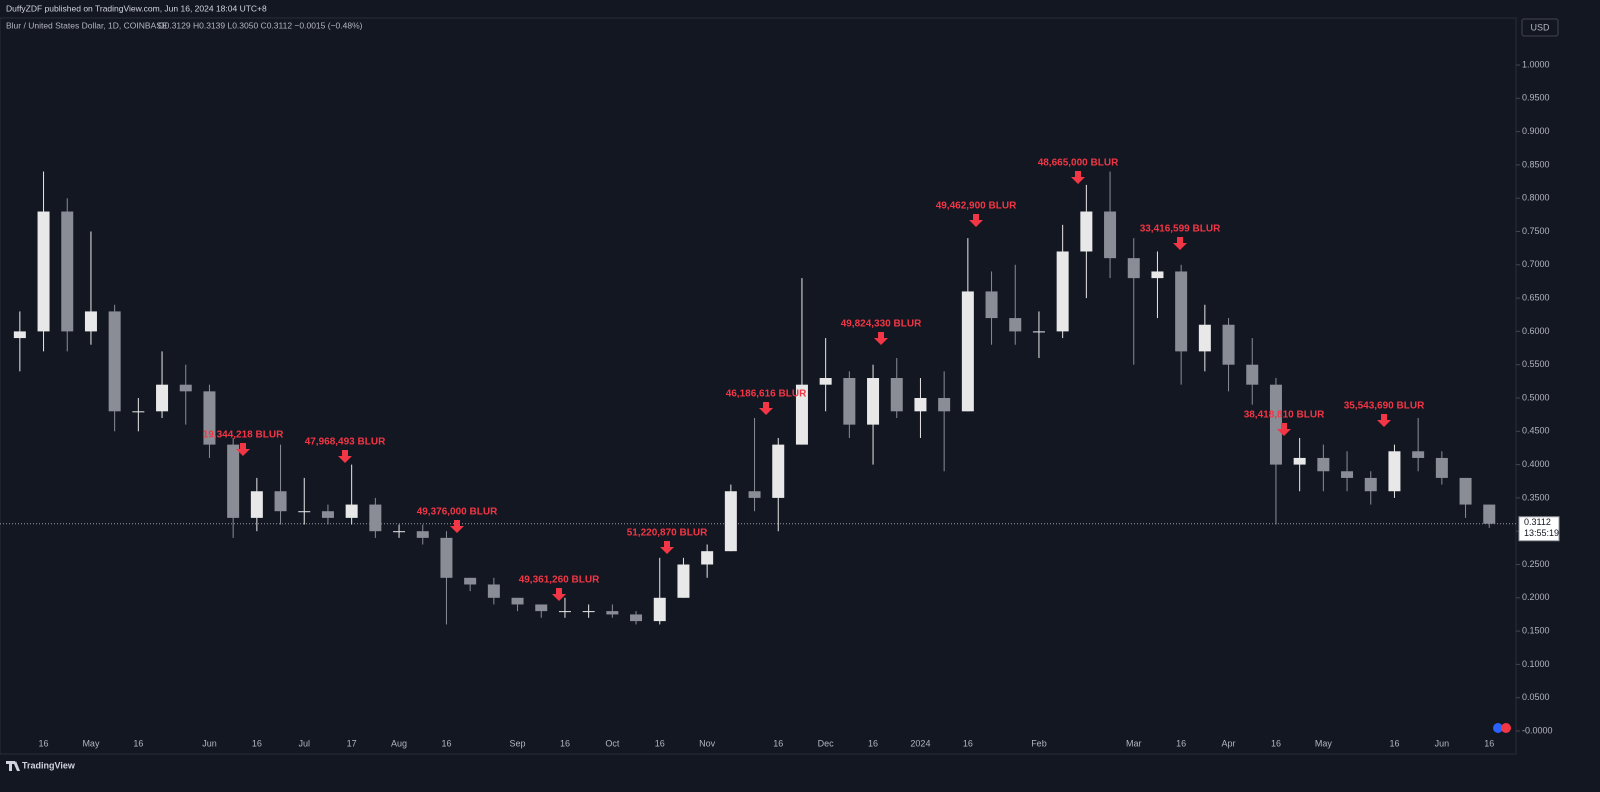  What do you see at coordinates (881, 324) in the screenshot?
I see `annotation: 49,824,330 BLUR` at bounding box center [881, 324].